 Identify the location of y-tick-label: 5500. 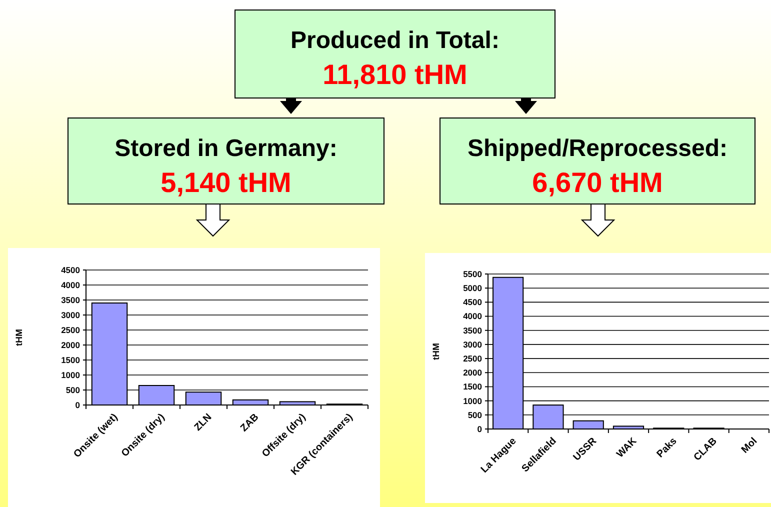
(472, 273).